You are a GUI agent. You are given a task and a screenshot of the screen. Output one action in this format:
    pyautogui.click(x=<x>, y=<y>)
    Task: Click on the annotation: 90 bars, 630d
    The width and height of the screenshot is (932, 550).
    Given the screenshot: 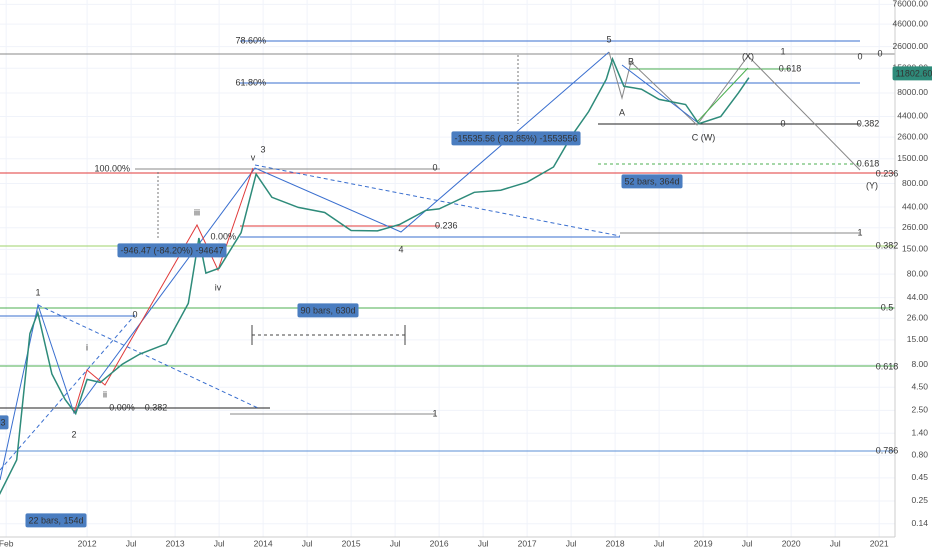 What is the action you would take?
    pyautogui.click(x=328, y=310)
    